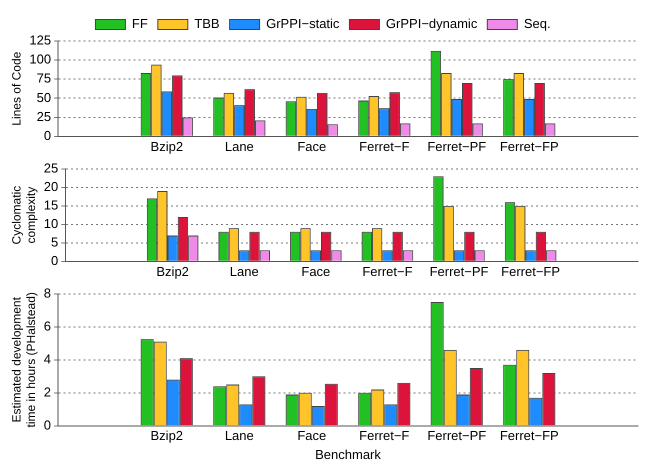 This screenshot has height=464, width=652. I want to click on y-axis-title: Cyclomatic complexity, so click(24, 215).